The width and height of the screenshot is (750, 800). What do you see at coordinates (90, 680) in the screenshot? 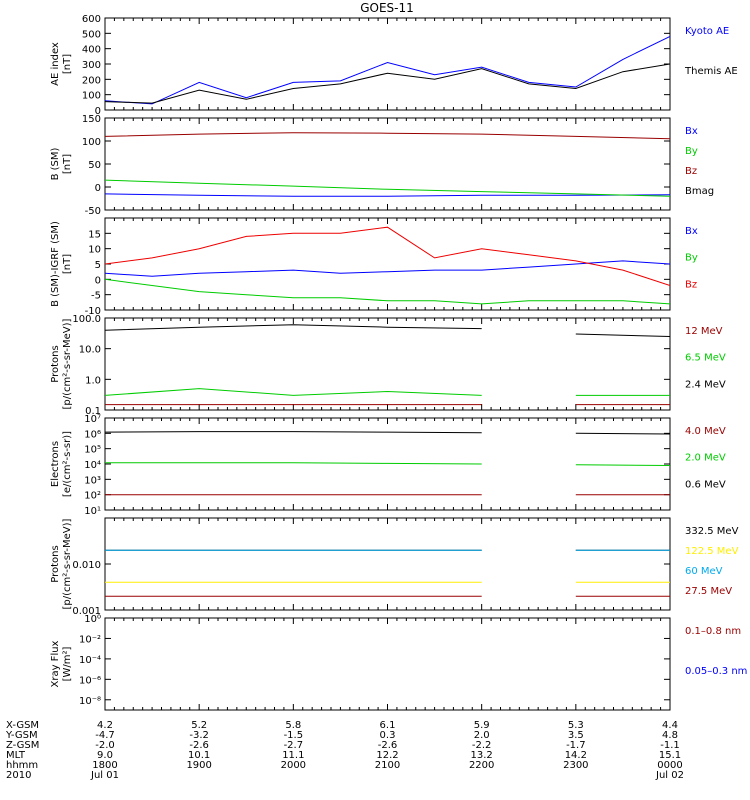
I see `y-tick-label: 10⁻⁶` at bounding box center [90, 680].